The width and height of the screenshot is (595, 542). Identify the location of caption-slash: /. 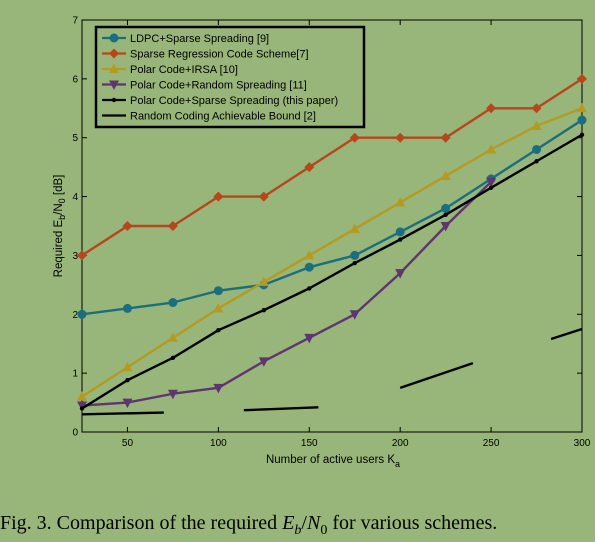
(304, 523).